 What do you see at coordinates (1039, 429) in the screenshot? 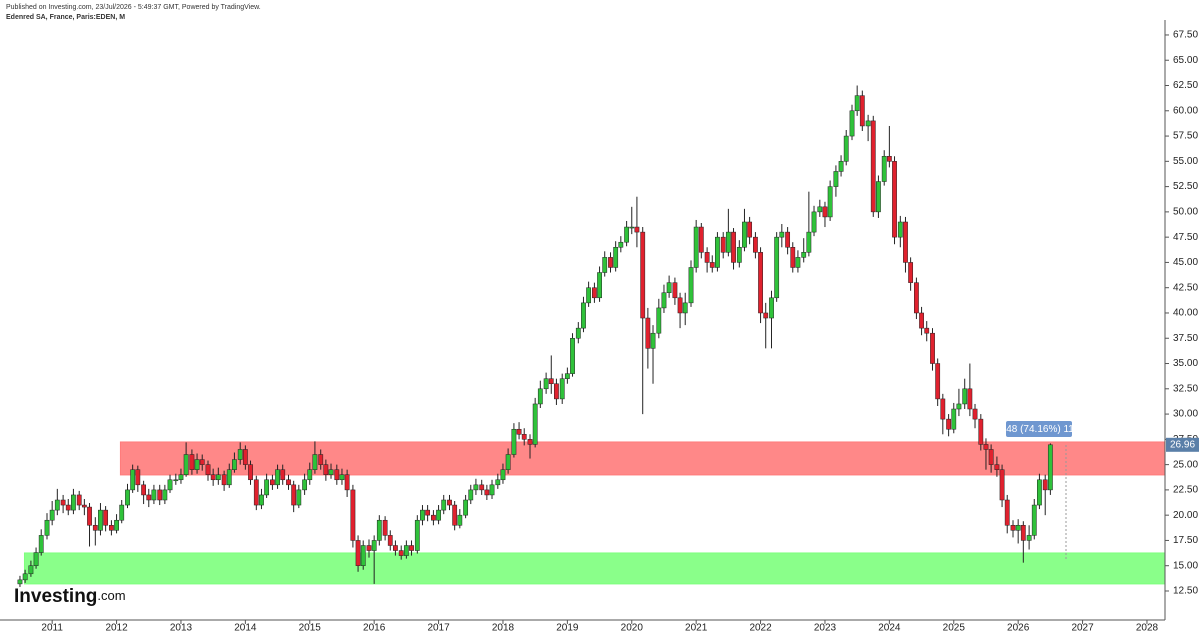
I see `measure-label: 11.48 (74.16%) 1148` at bounding box center [1039, 429].